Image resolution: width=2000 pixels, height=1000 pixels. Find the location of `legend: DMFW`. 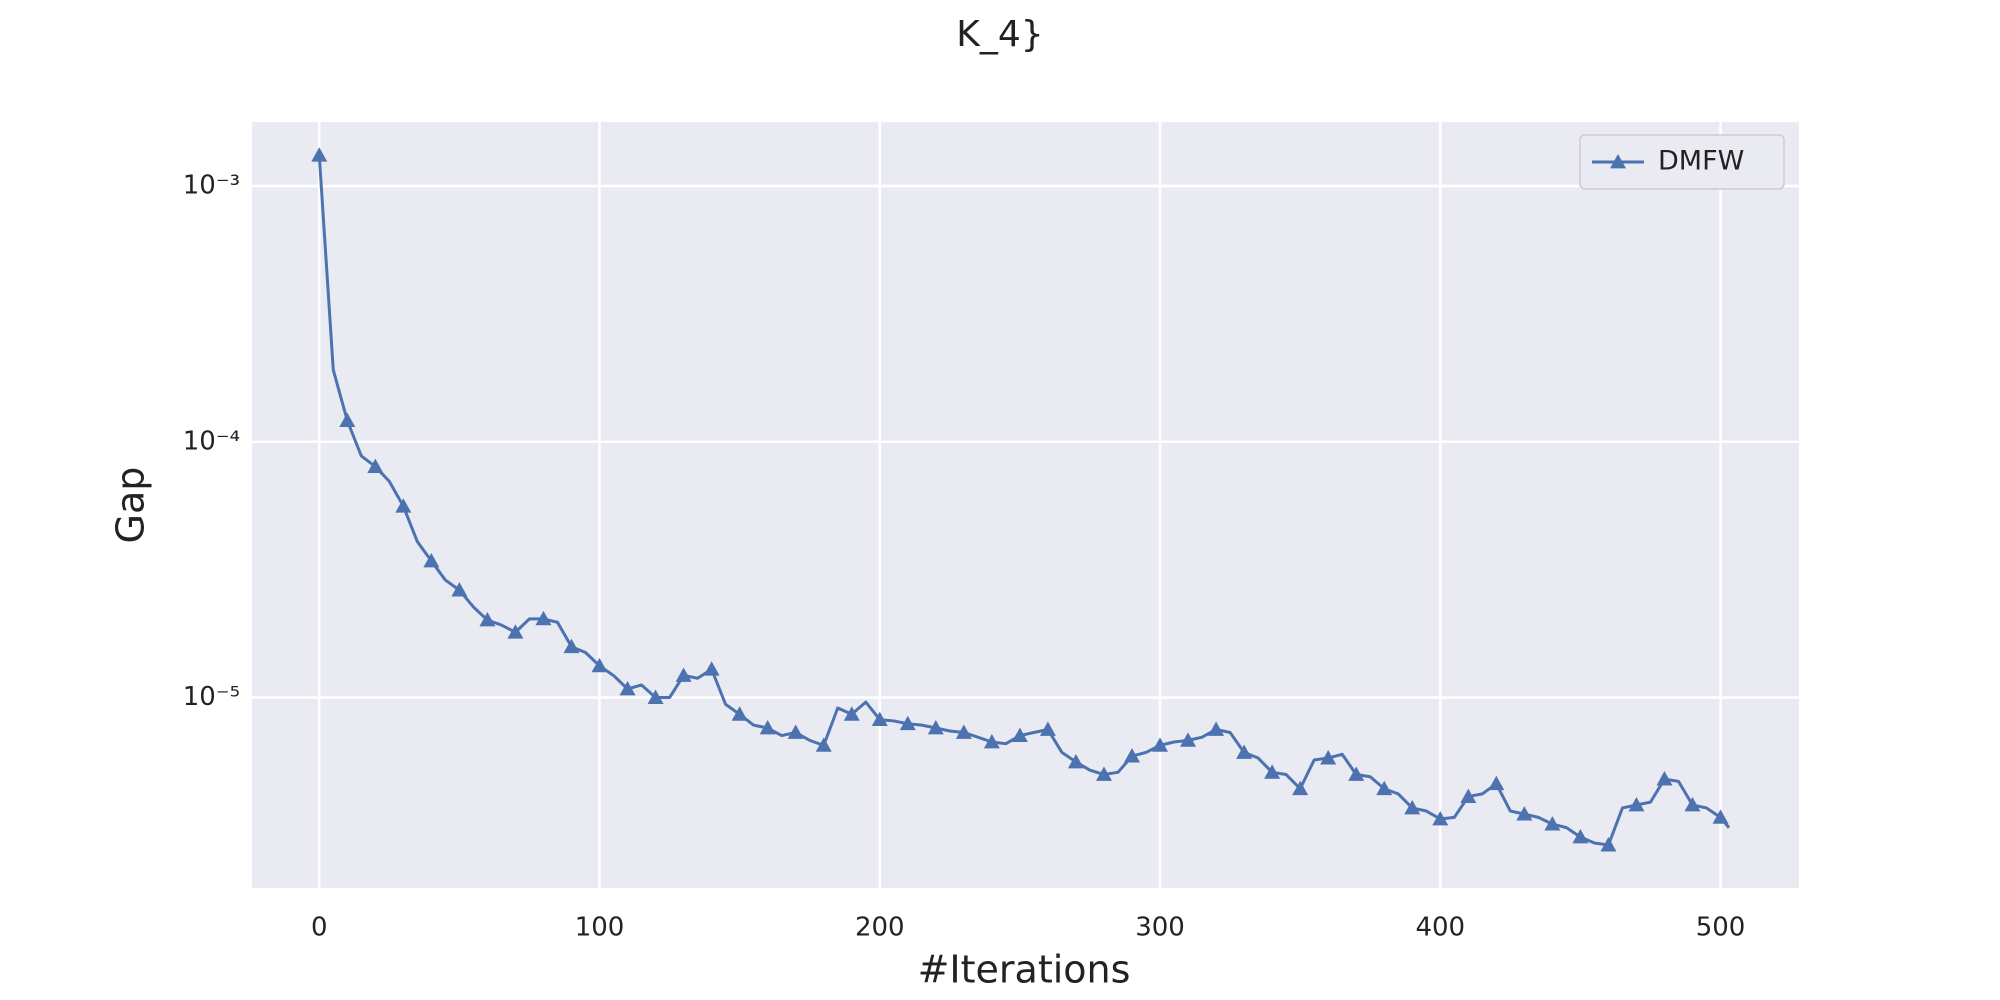

legend: DMFW is located at coordinates (1682, 162).